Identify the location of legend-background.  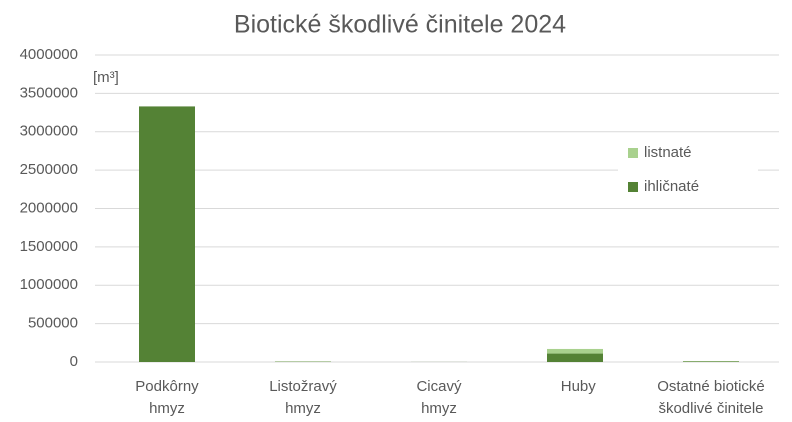
(688, 170).